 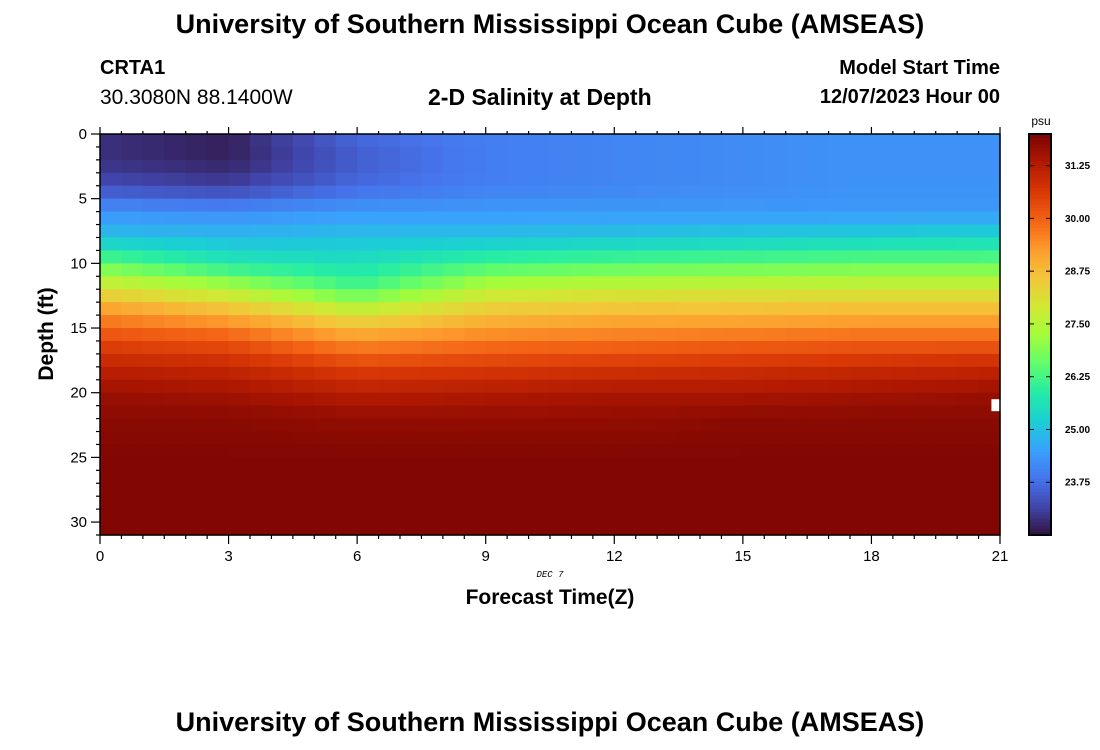 What do you see at coordinates (1077, 324) in the screenshot?
I see `colorbar-tick-label: 27.50` at bounding box center [1077, 324].